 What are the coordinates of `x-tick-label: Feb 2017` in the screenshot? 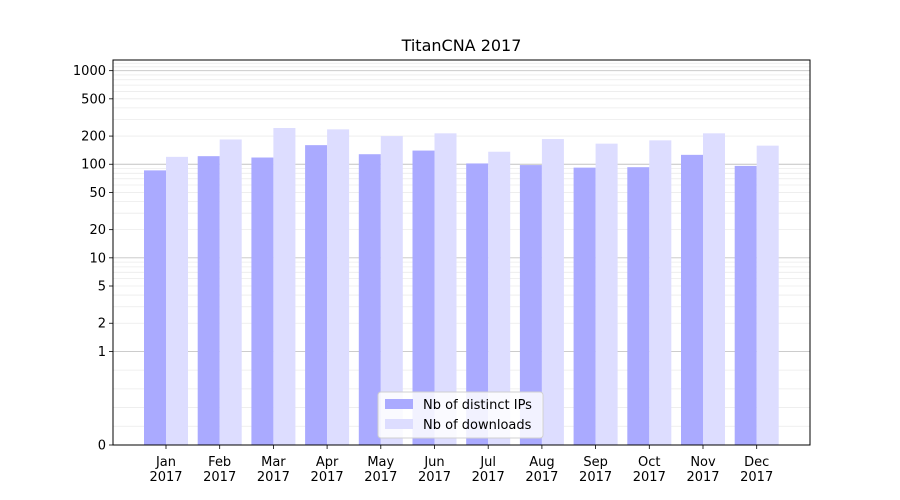 It's located at (219, 470).